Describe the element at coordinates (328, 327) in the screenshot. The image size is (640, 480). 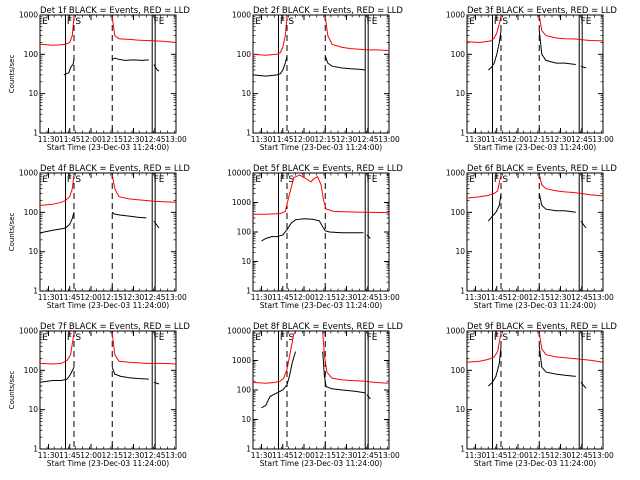
I see `chart-title: Det 8f BLACK = Events, RED = LLD` at that location.